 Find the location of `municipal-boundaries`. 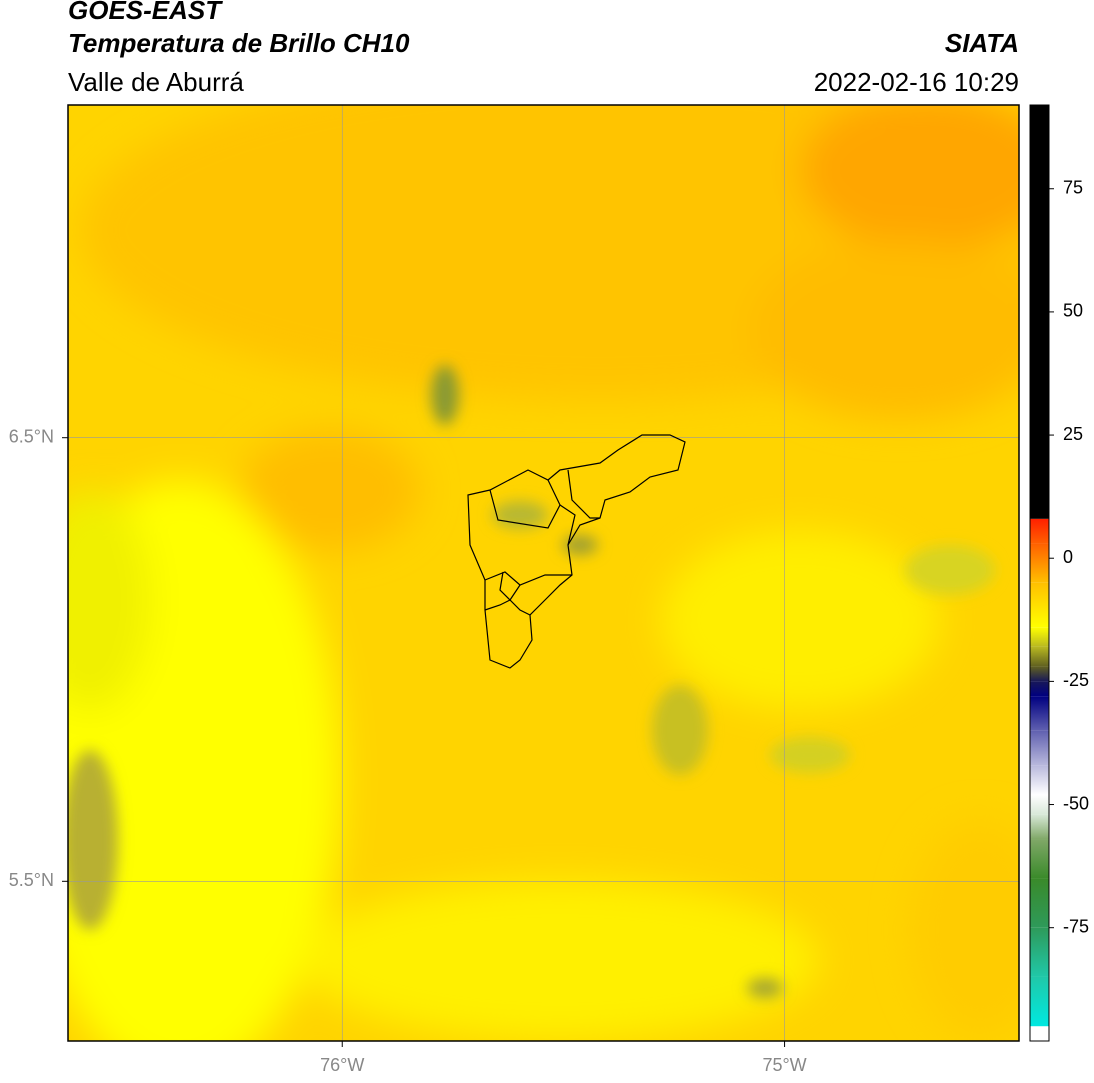

municipal-boundaries is located at coordinates (576, 551).